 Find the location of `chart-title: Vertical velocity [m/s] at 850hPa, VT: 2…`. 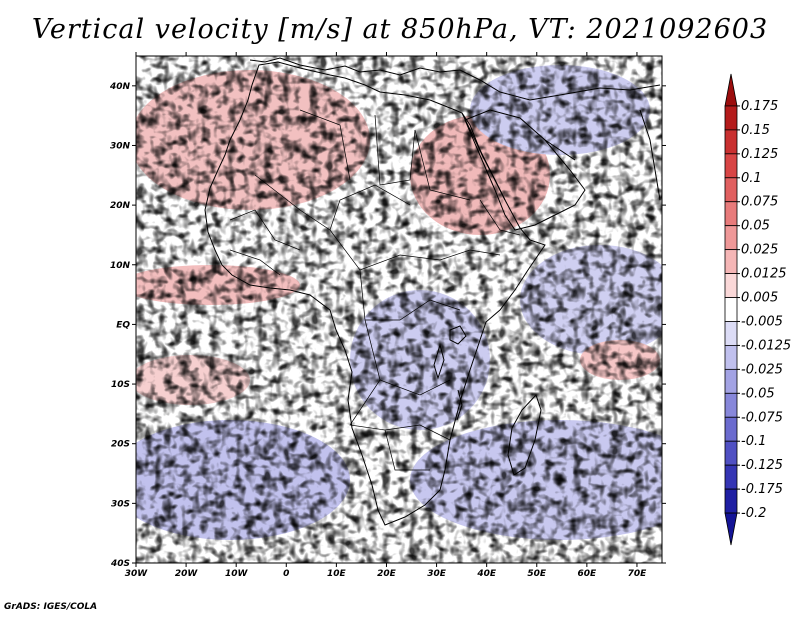

chart-title: Vertical velocity [m/s] at 850hPa, VT: 2… is located at coordinates (400, 29).